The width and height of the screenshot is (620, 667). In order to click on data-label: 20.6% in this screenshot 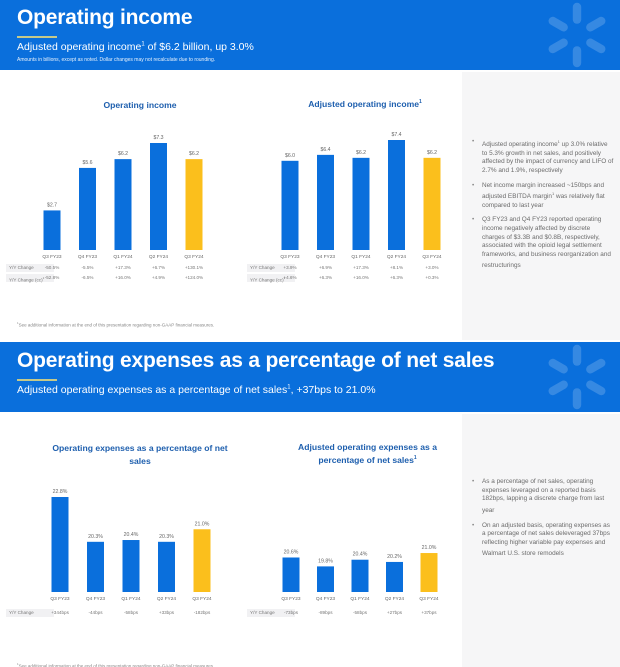, I will do `click(291, 552)`.